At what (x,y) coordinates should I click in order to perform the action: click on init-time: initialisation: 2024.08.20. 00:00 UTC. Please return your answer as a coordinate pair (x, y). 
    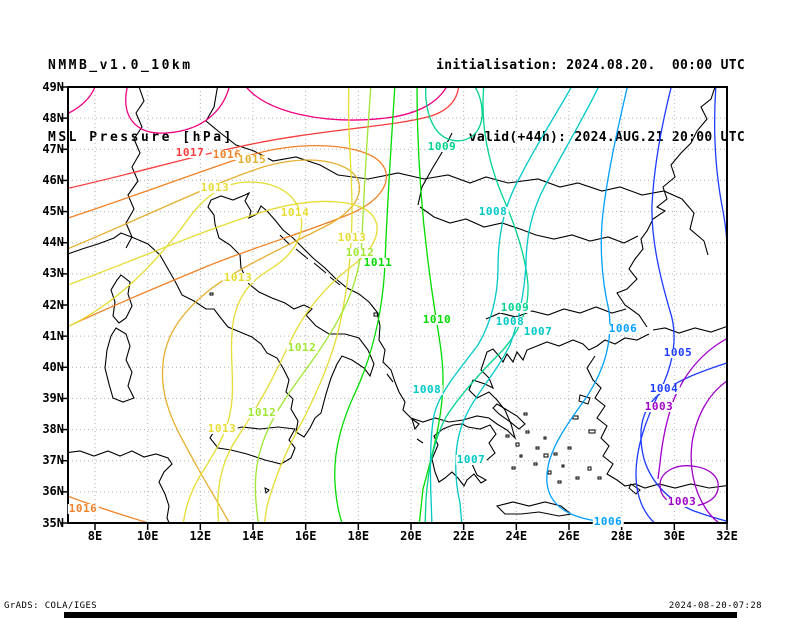
    Looking at the image, I should click on (590, 65).